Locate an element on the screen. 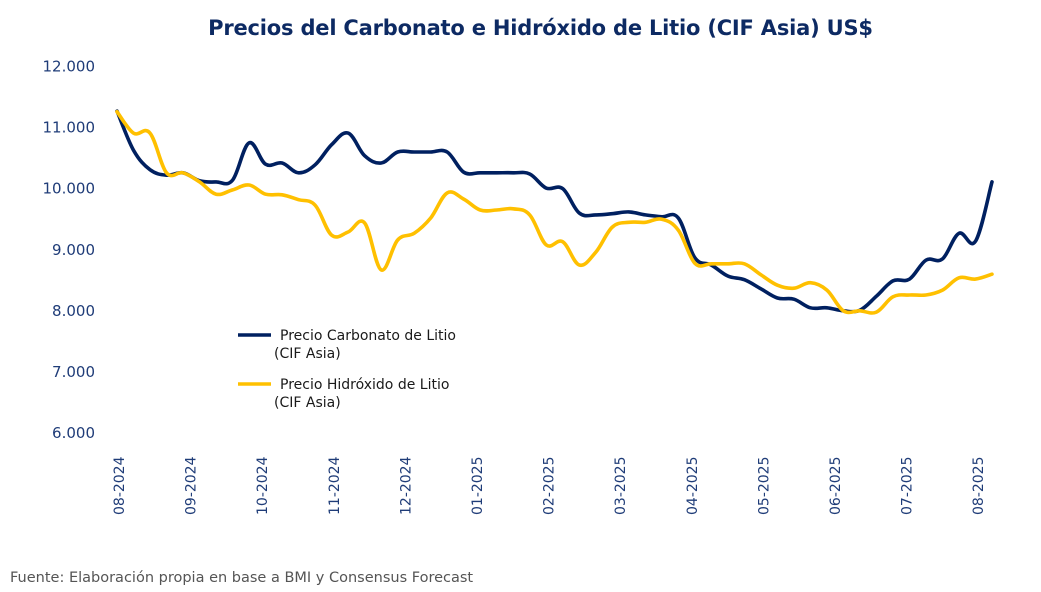 The image size is (1041, 592). y-tick-label: 8.000 is located at coordinates (73, 311).